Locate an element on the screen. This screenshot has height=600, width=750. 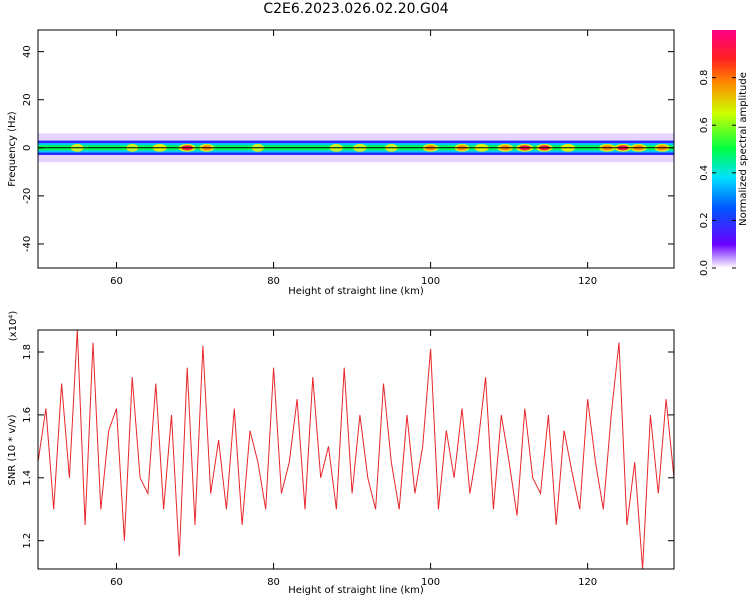
snr-xtick-label: 120 is located at coordinates (587, 582).